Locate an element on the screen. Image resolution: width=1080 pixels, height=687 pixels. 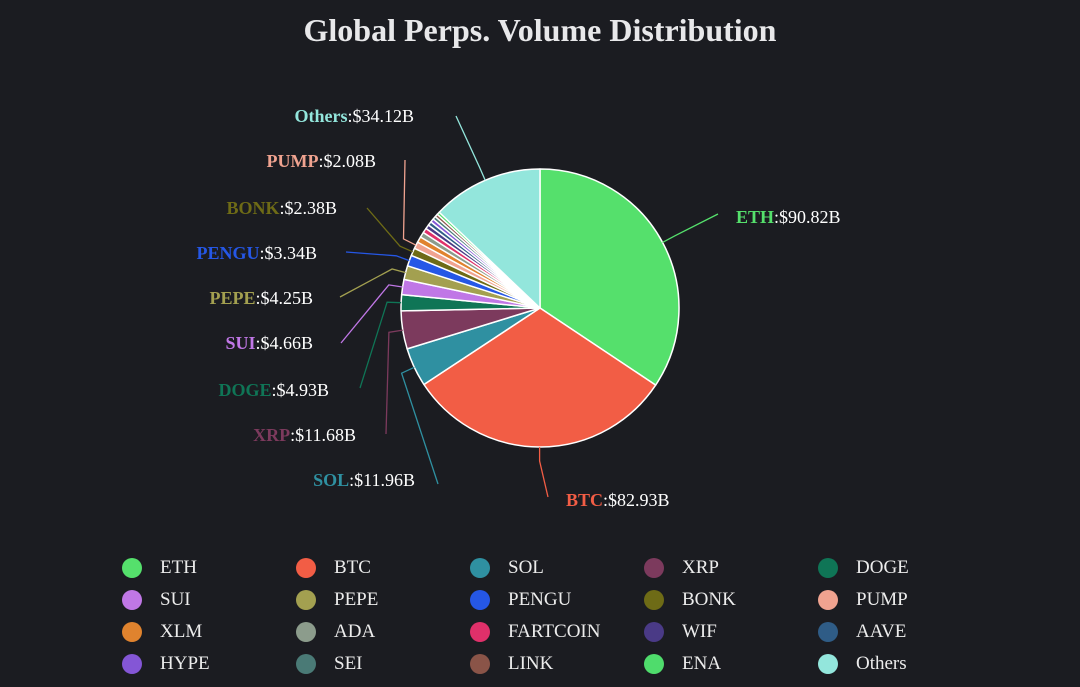
legend-label: FARTCOIN is located at coordinates (554, 631).